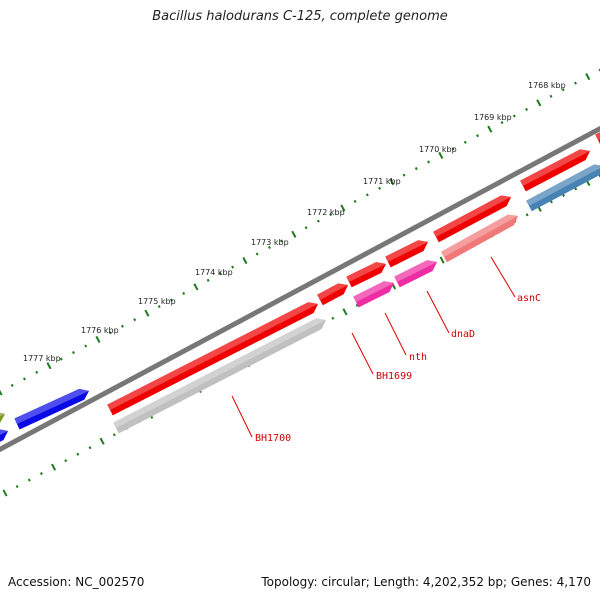 This screenshot has height=600, width=600. What do you see at coordinates (52, 406) in the screenshot?
I see `gene-blue-highlight` at bounding box center [52, 406].